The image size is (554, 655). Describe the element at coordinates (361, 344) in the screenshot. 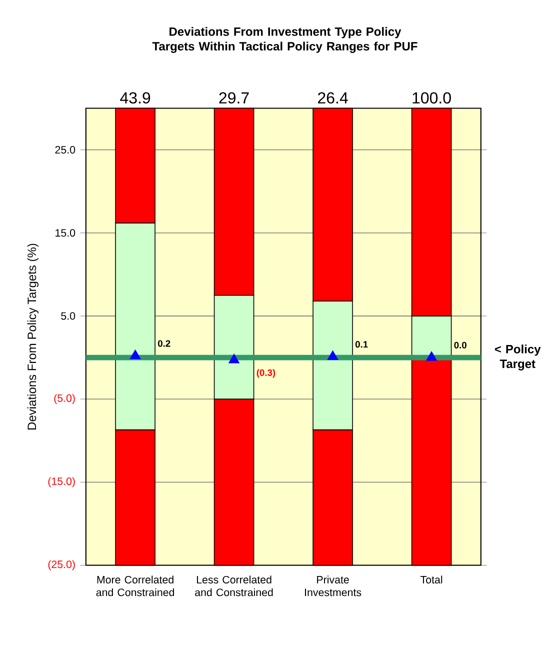

I see `data-label: 0.1` at that location.